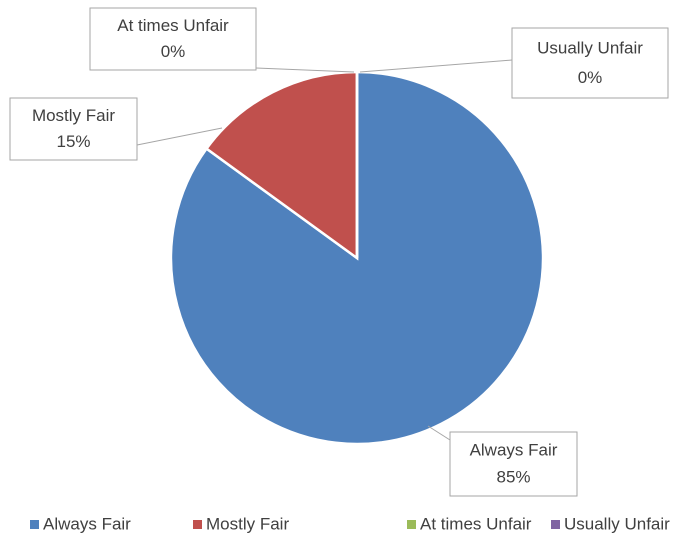  I want to click on data-label-value: 15%, so click(73, 141).